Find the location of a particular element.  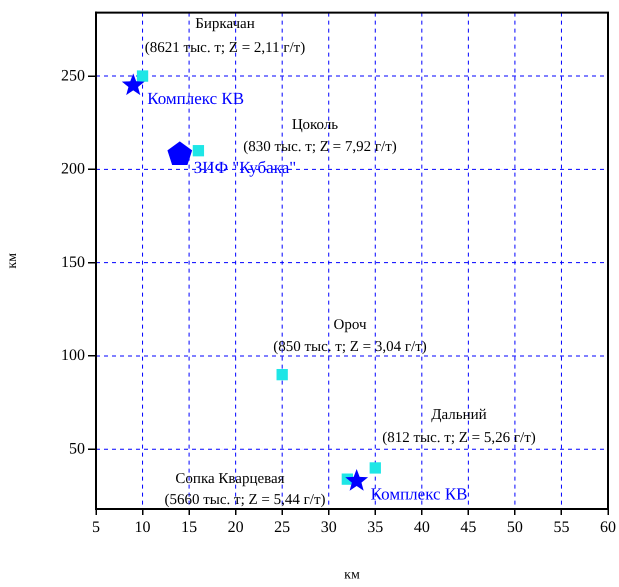

x-tick-label: 15 is located at coordinates (189, 527).